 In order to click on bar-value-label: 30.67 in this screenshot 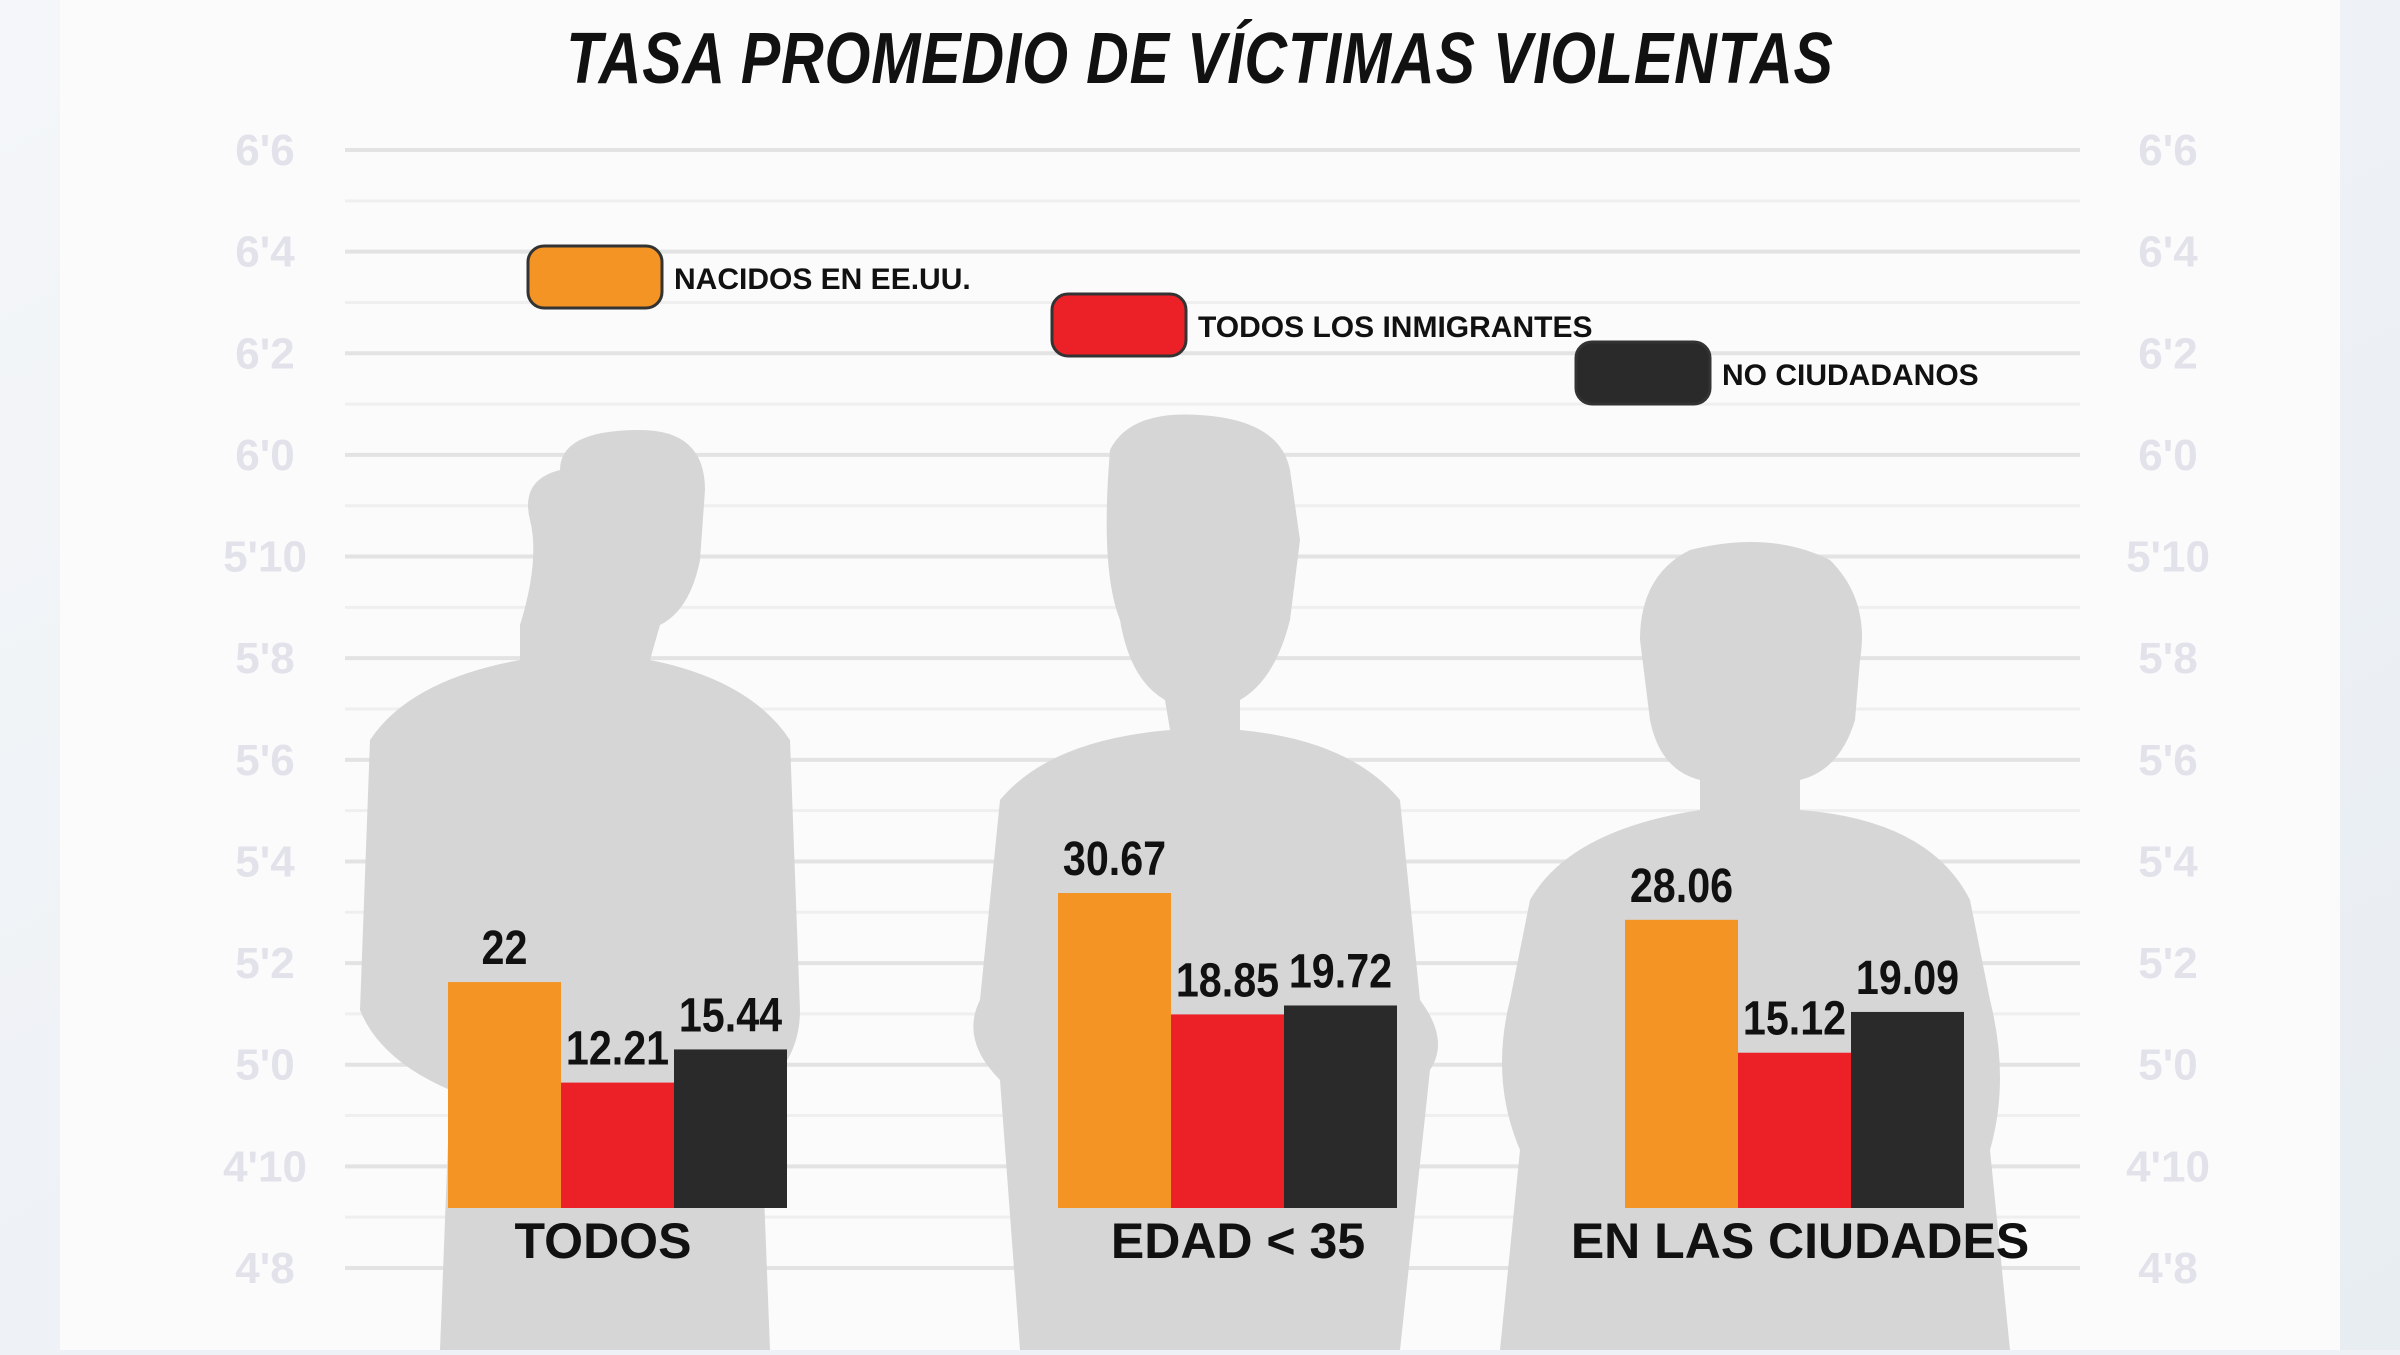, I will do `click(1114, 859)`.